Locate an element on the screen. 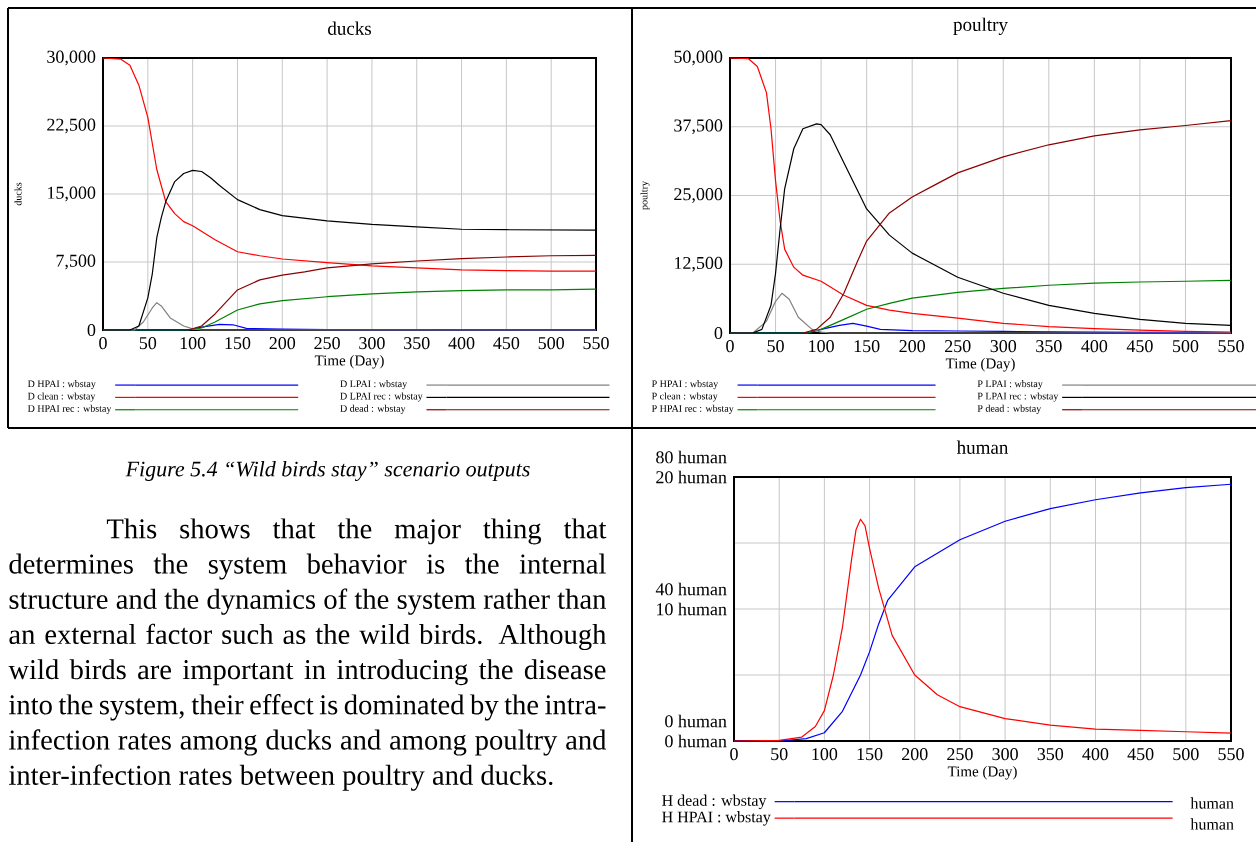  chart-title: poultry is located at coordinates (980, 26).